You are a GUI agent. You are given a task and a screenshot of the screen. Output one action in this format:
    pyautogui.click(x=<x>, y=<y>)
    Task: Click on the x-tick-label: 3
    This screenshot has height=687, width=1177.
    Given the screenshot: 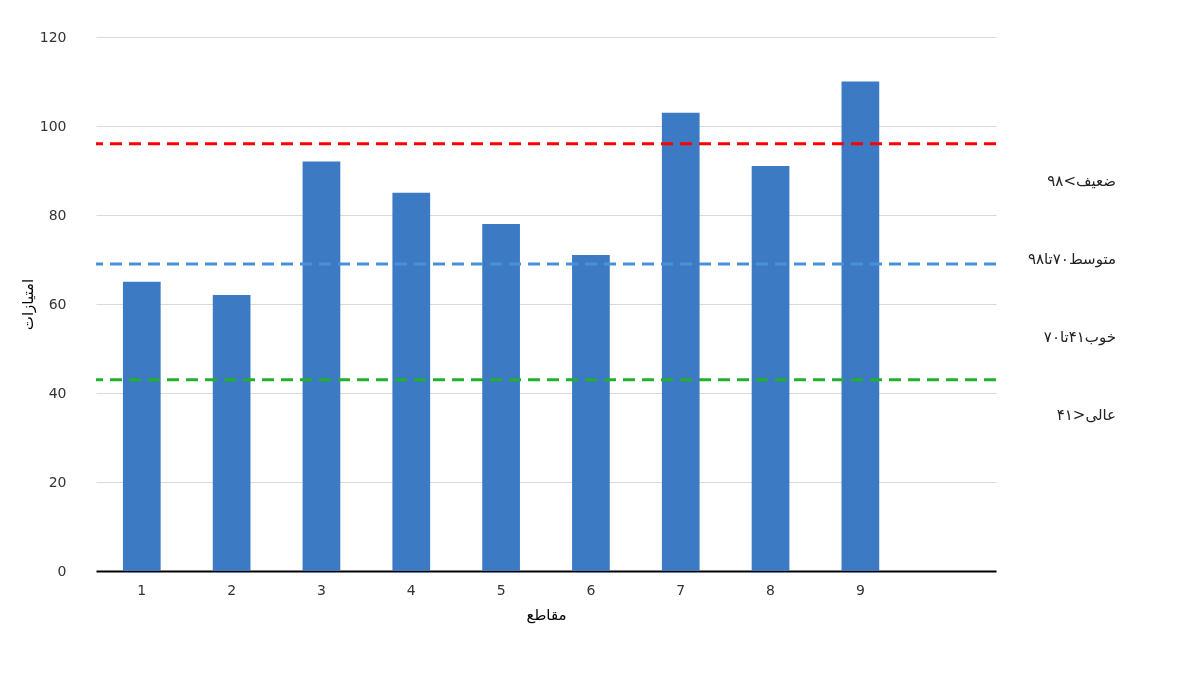 What is the action you would take?
    pyautogui.click(x=321, y=589)
    